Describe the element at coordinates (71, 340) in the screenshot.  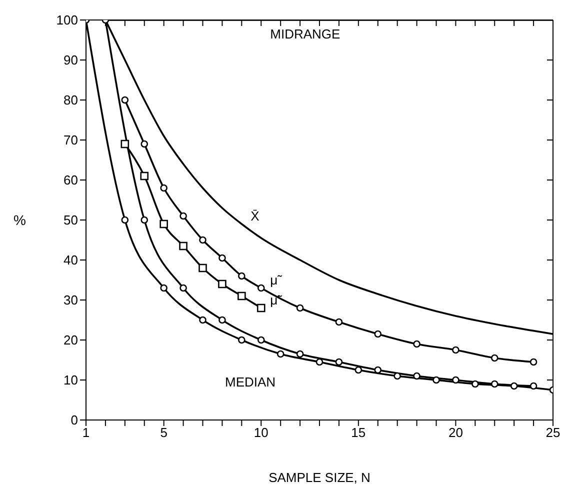
I see `y-tick-label: 20` at that location.